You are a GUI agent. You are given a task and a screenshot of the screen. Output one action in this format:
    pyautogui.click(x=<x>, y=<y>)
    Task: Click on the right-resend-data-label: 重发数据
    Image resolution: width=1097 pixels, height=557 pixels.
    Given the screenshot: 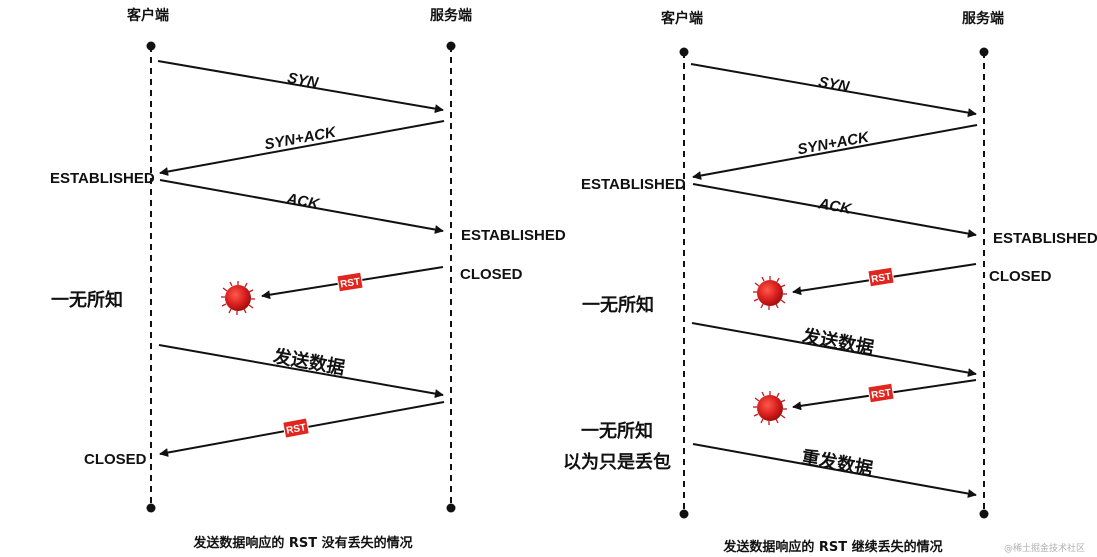 What is the action you would take?
    pyautogui.click(x=837, y=463)
    